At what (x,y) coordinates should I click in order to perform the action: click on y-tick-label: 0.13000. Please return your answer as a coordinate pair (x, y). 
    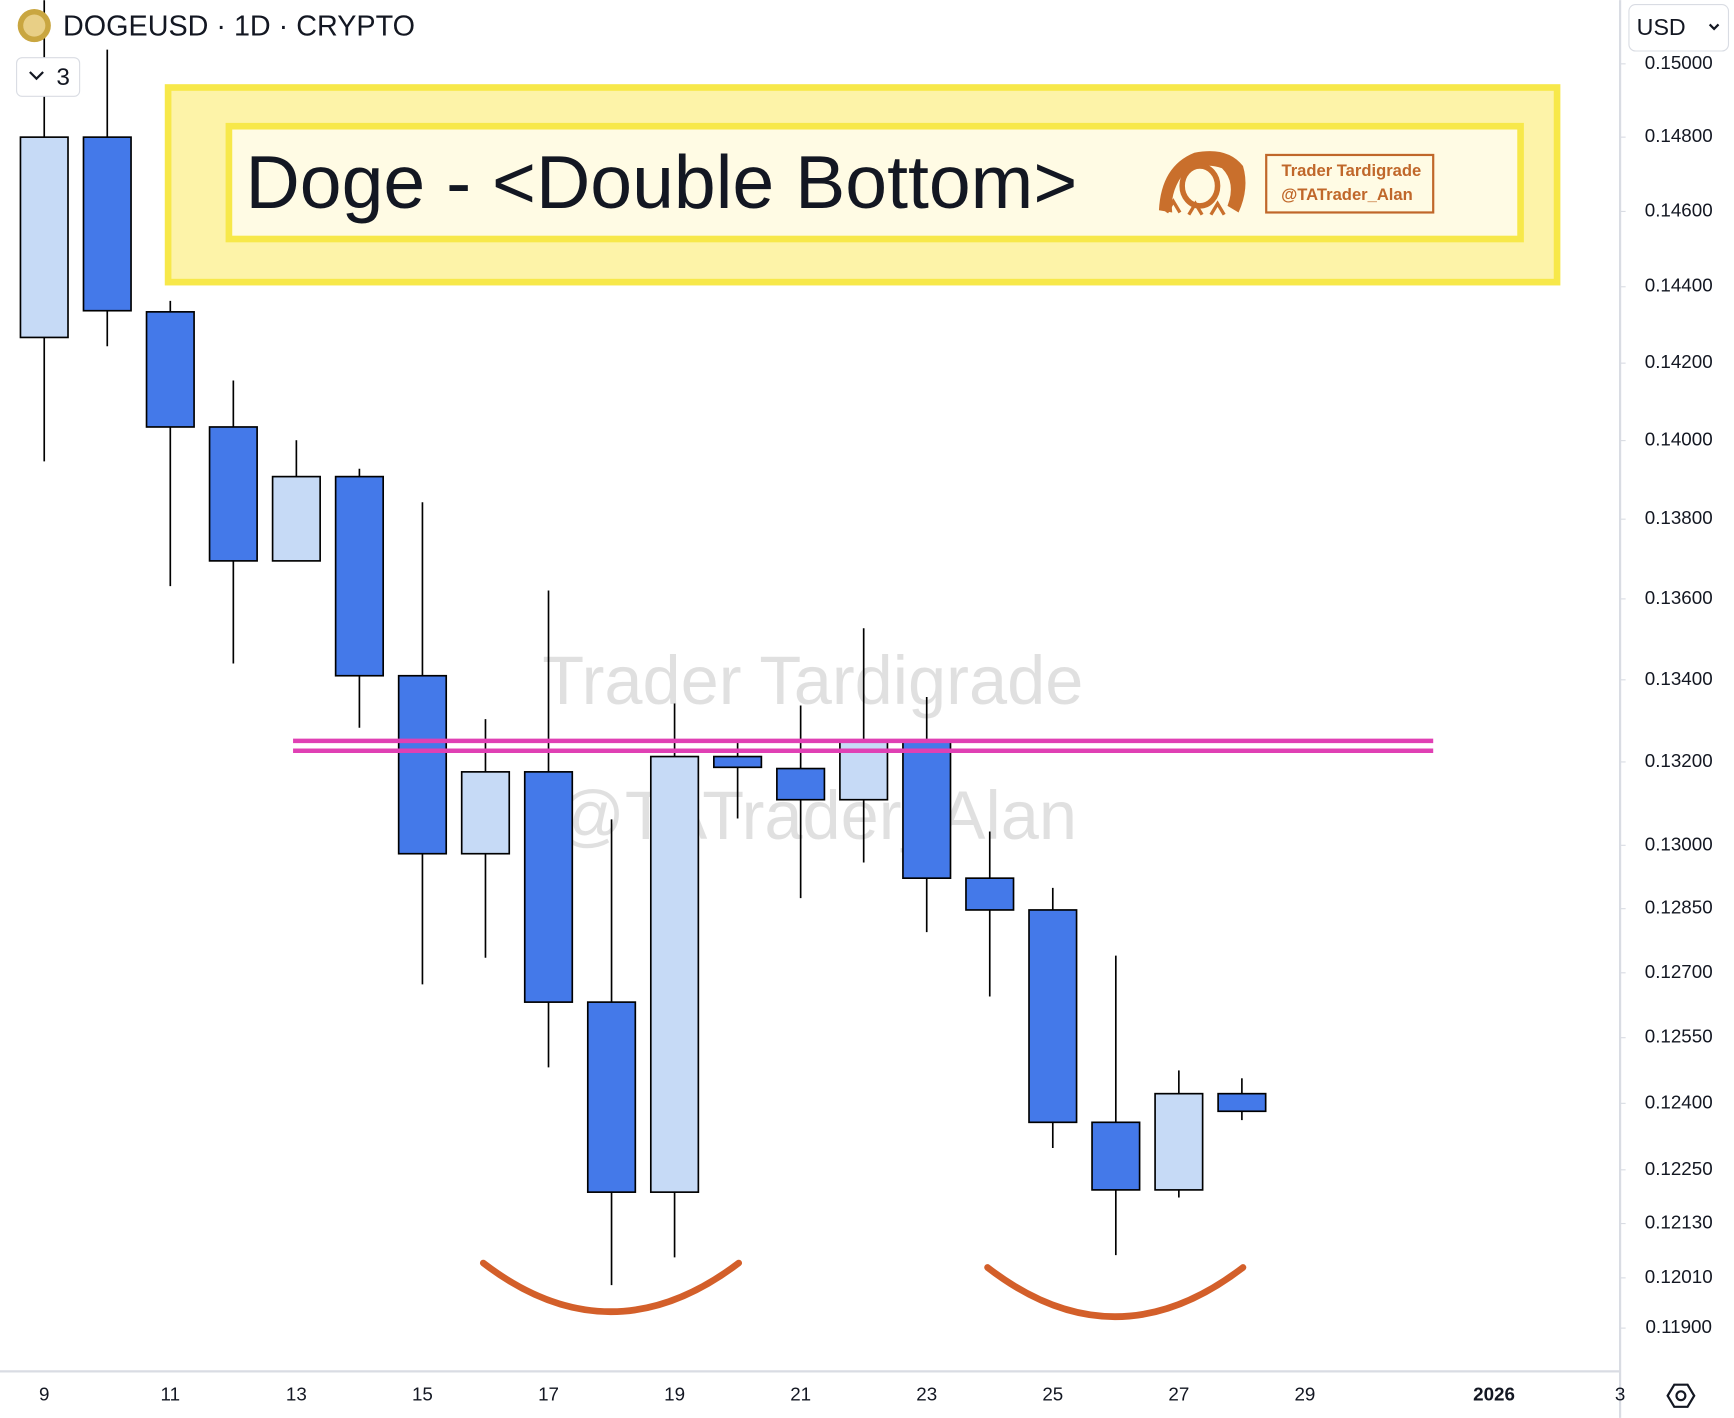
    Looking at the image, I should click on (1679, 843).